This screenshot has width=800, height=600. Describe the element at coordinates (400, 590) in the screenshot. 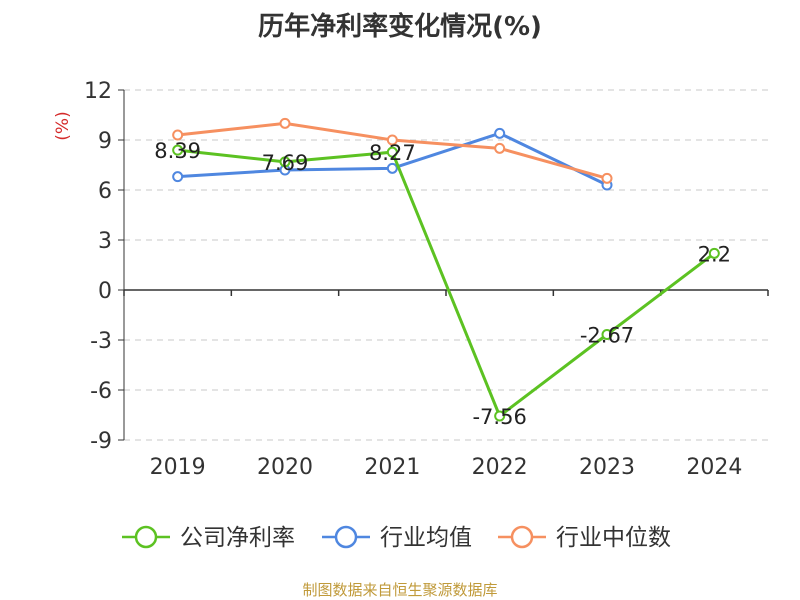

I see `source-note: 制图数据来自恒生聚源数据库` at that location.